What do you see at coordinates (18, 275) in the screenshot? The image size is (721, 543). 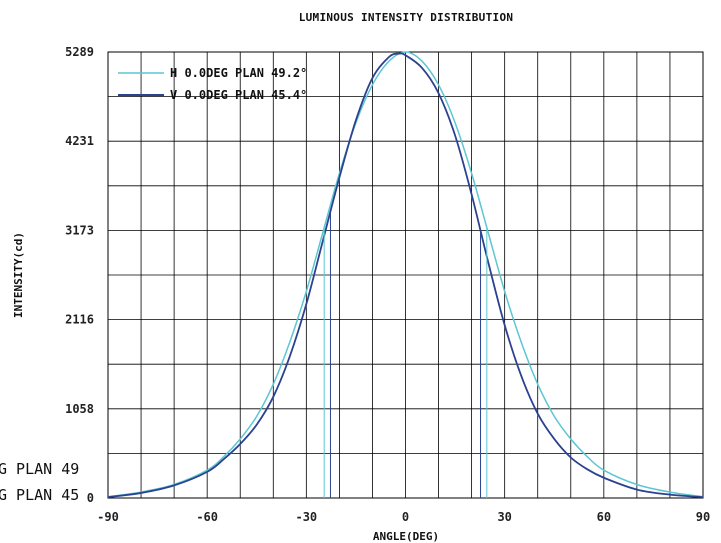 I see `y-axis-label: INTENSITY(cd)` at bounding box center [18, 275].